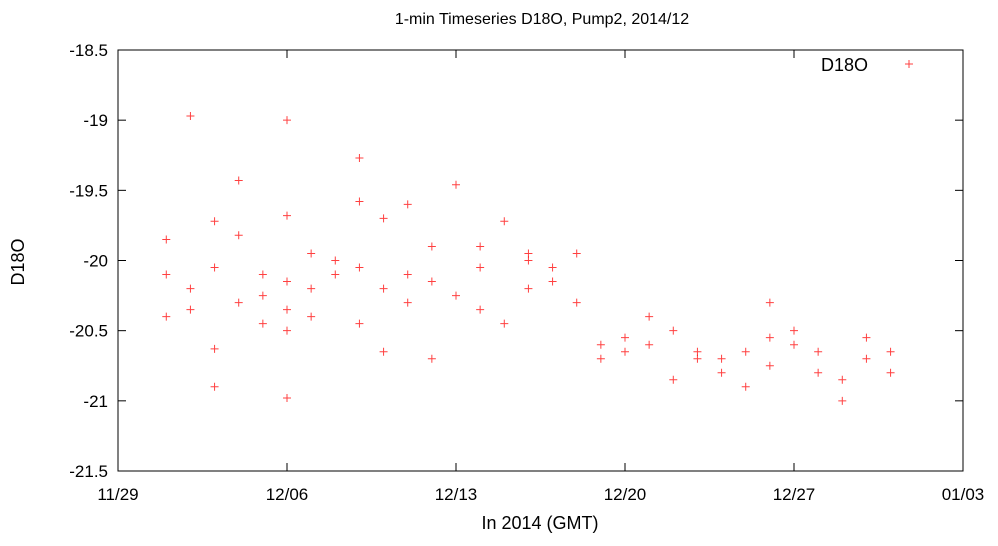 This screenshot has height=546, width=998. Describe the element at coordinates (95, 261) in the screenshot. I see `y-tick-label: -20` at that location.